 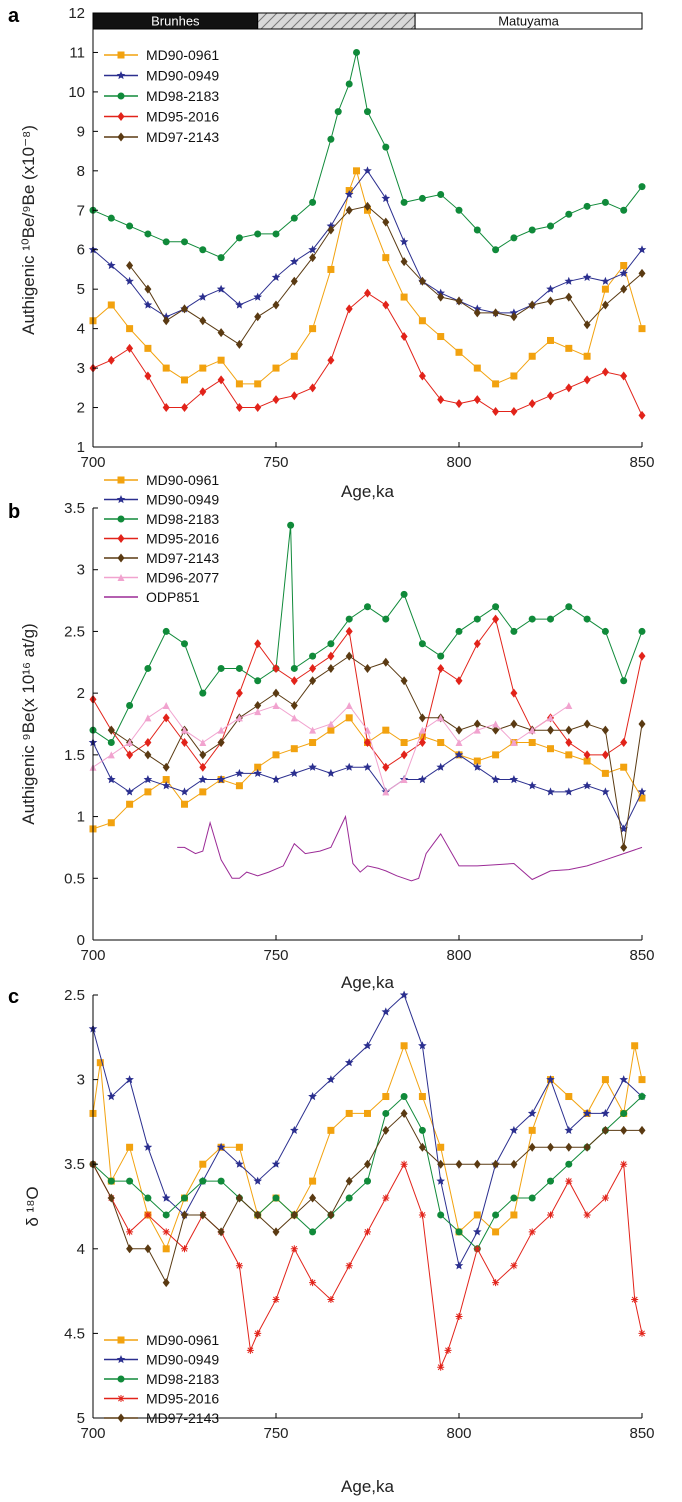 I want to click on legend-label: MD95-2016, so click(x=182, y=117).